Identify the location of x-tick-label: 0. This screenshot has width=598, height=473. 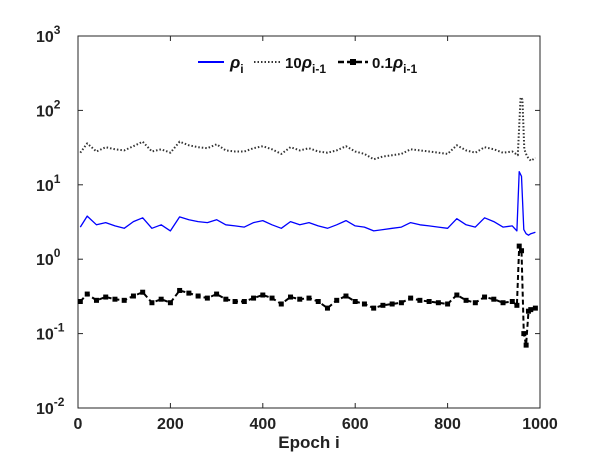
(78, 424).